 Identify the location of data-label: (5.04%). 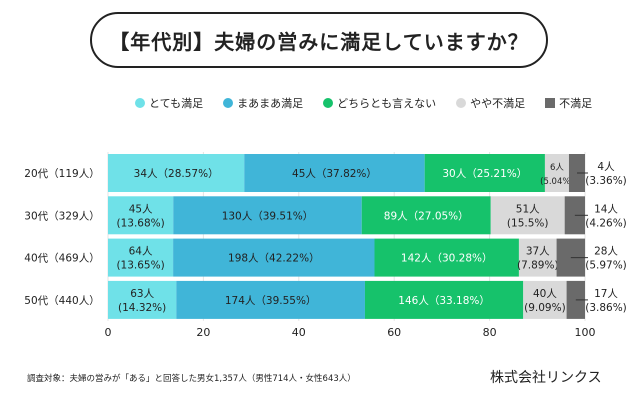
(557, 182).